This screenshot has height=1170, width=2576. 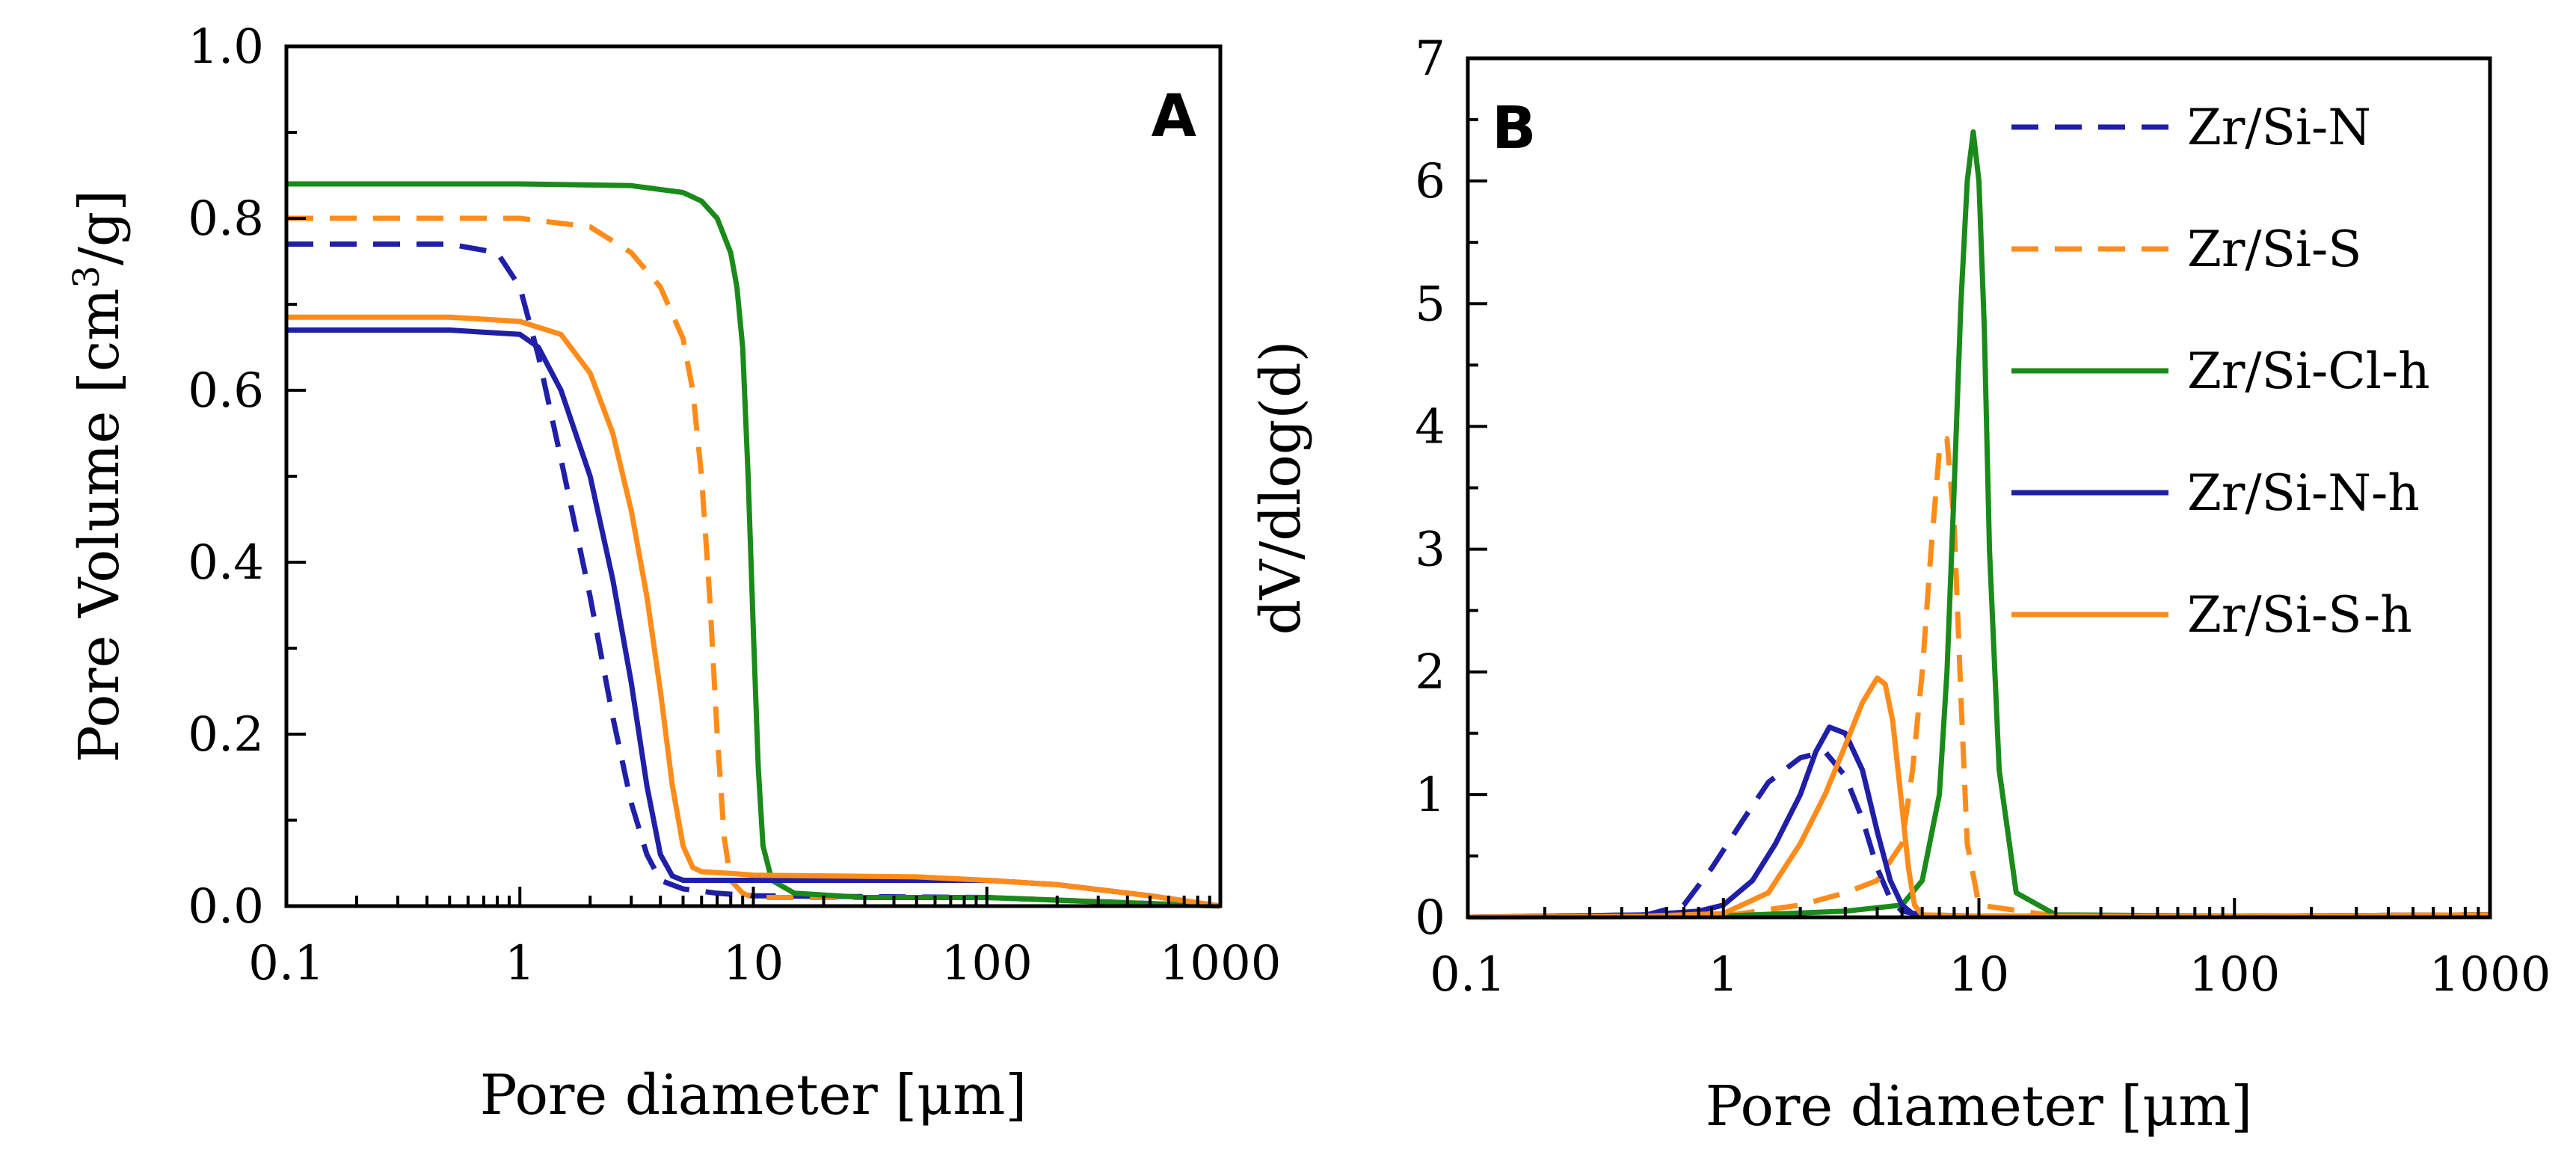 I want to click on panel-a-y-axis-title-main: Pore Volume [cm, so click(x=99, y=526).